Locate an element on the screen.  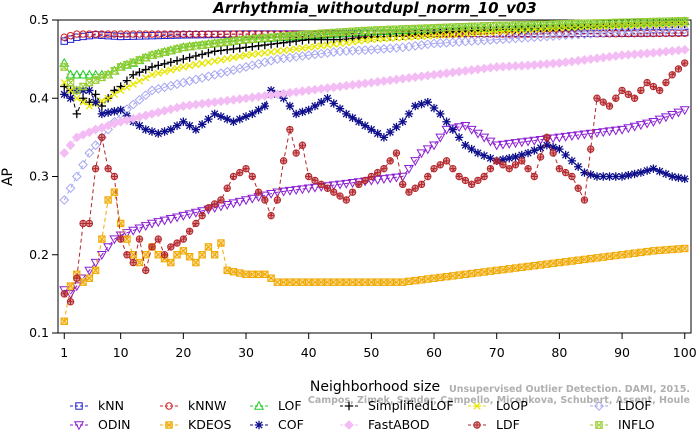
chart-title: Arrhythmia_withoutdupl_norm_10_v03 is located at coordinates (374, 8).